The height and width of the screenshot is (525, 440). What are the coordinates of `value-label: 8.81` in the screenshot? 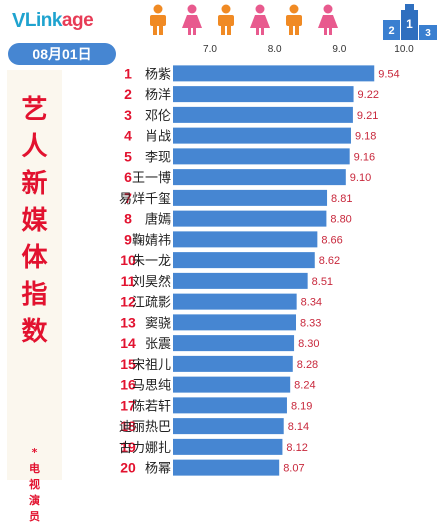 It's located at (341, 199).